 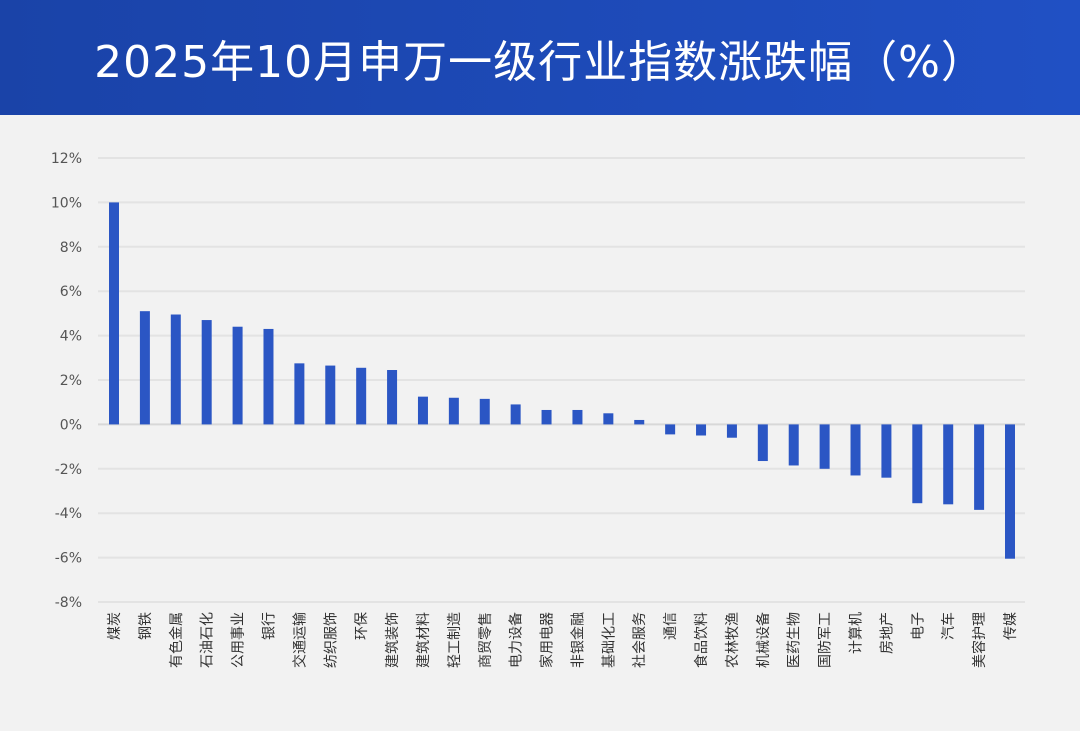 What do you see at coordinates (71, 381) in the screenshot?
I see `y-tick-label: 2%` at bounding box center [71, 381].